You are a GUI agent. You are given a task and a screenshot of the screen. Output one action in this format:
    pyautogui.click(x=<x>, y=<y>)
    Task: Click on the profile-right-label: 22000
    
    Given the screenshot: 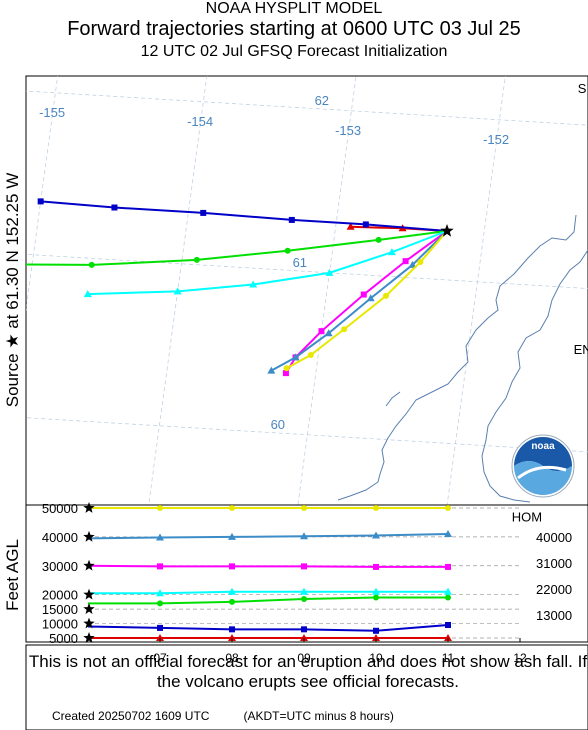 What is the action you would take?
    pyautogui.click(x=554, y=589)
    